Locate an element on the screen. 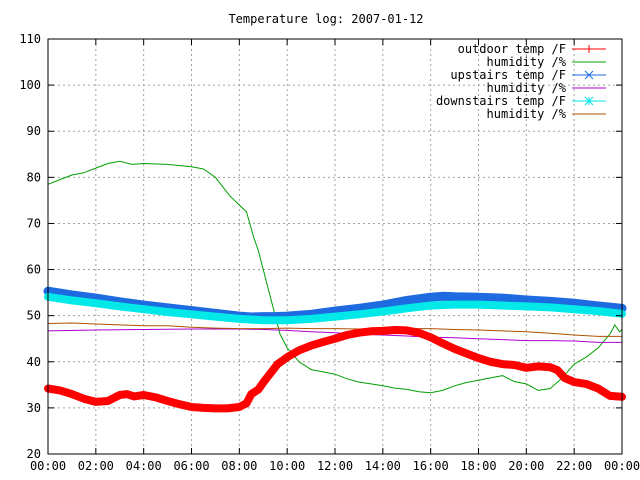 The height and width of the screenshot is (480, 640). x-tick-label: 06:00 is located at coordinates (191, 466).